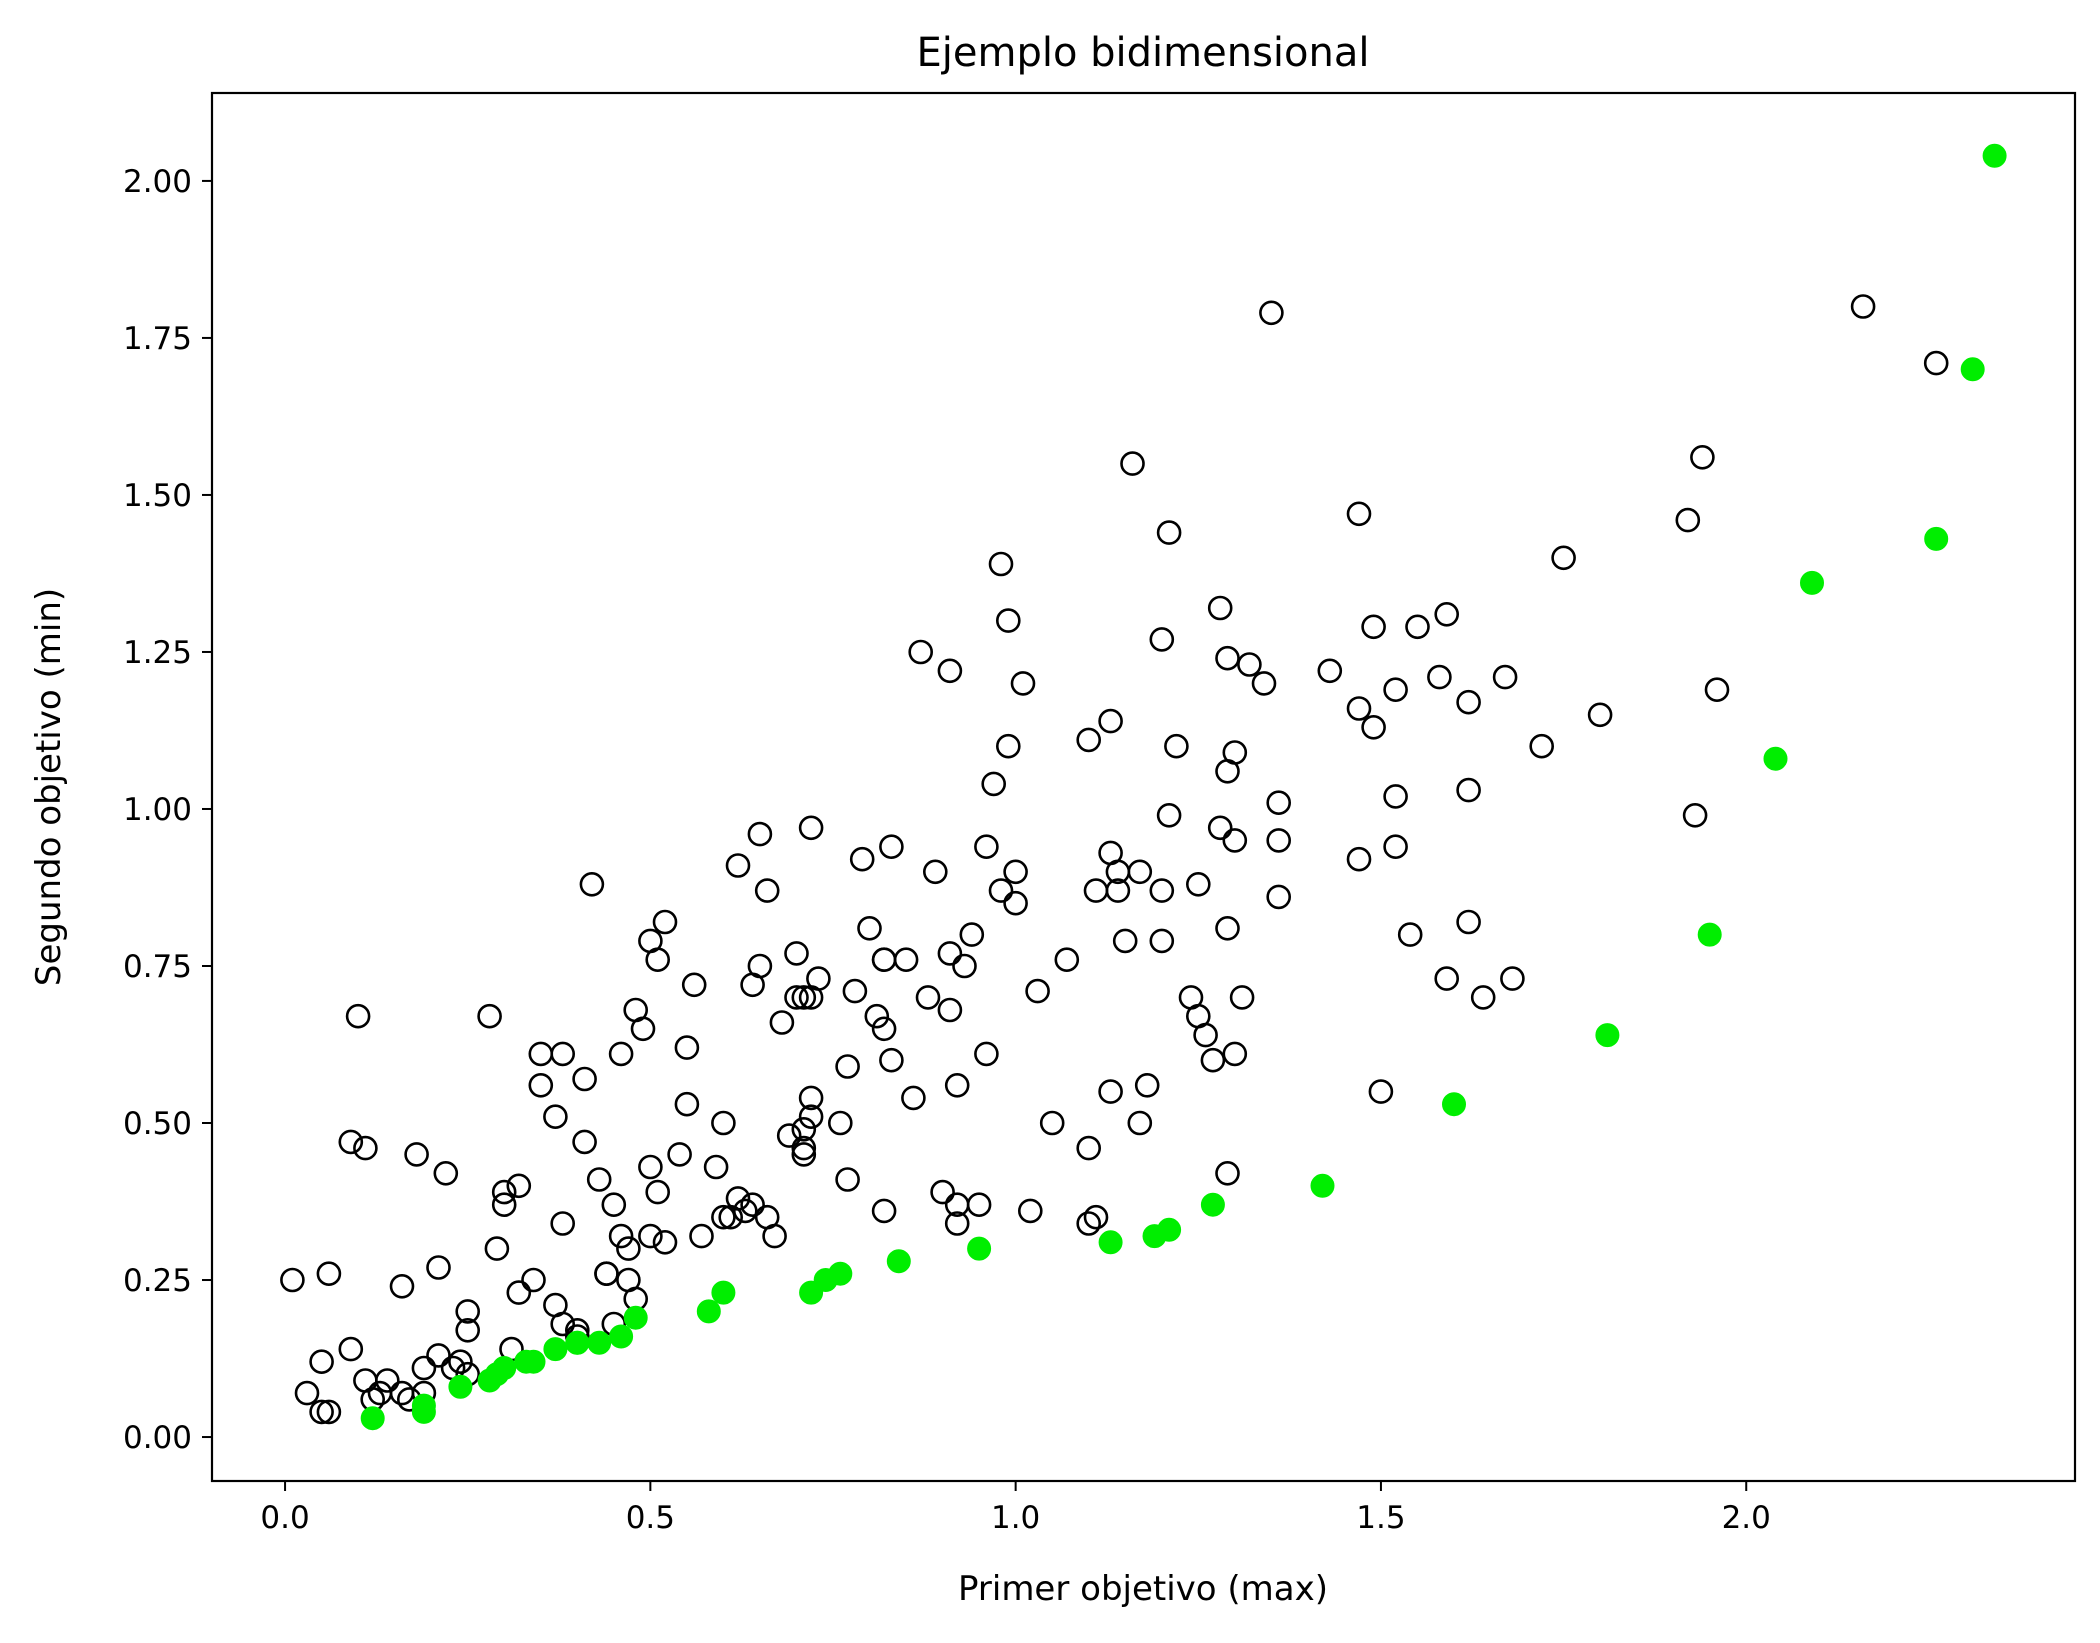  I want to click on x-tick-label-1: 0.0, so click(284, 1518).